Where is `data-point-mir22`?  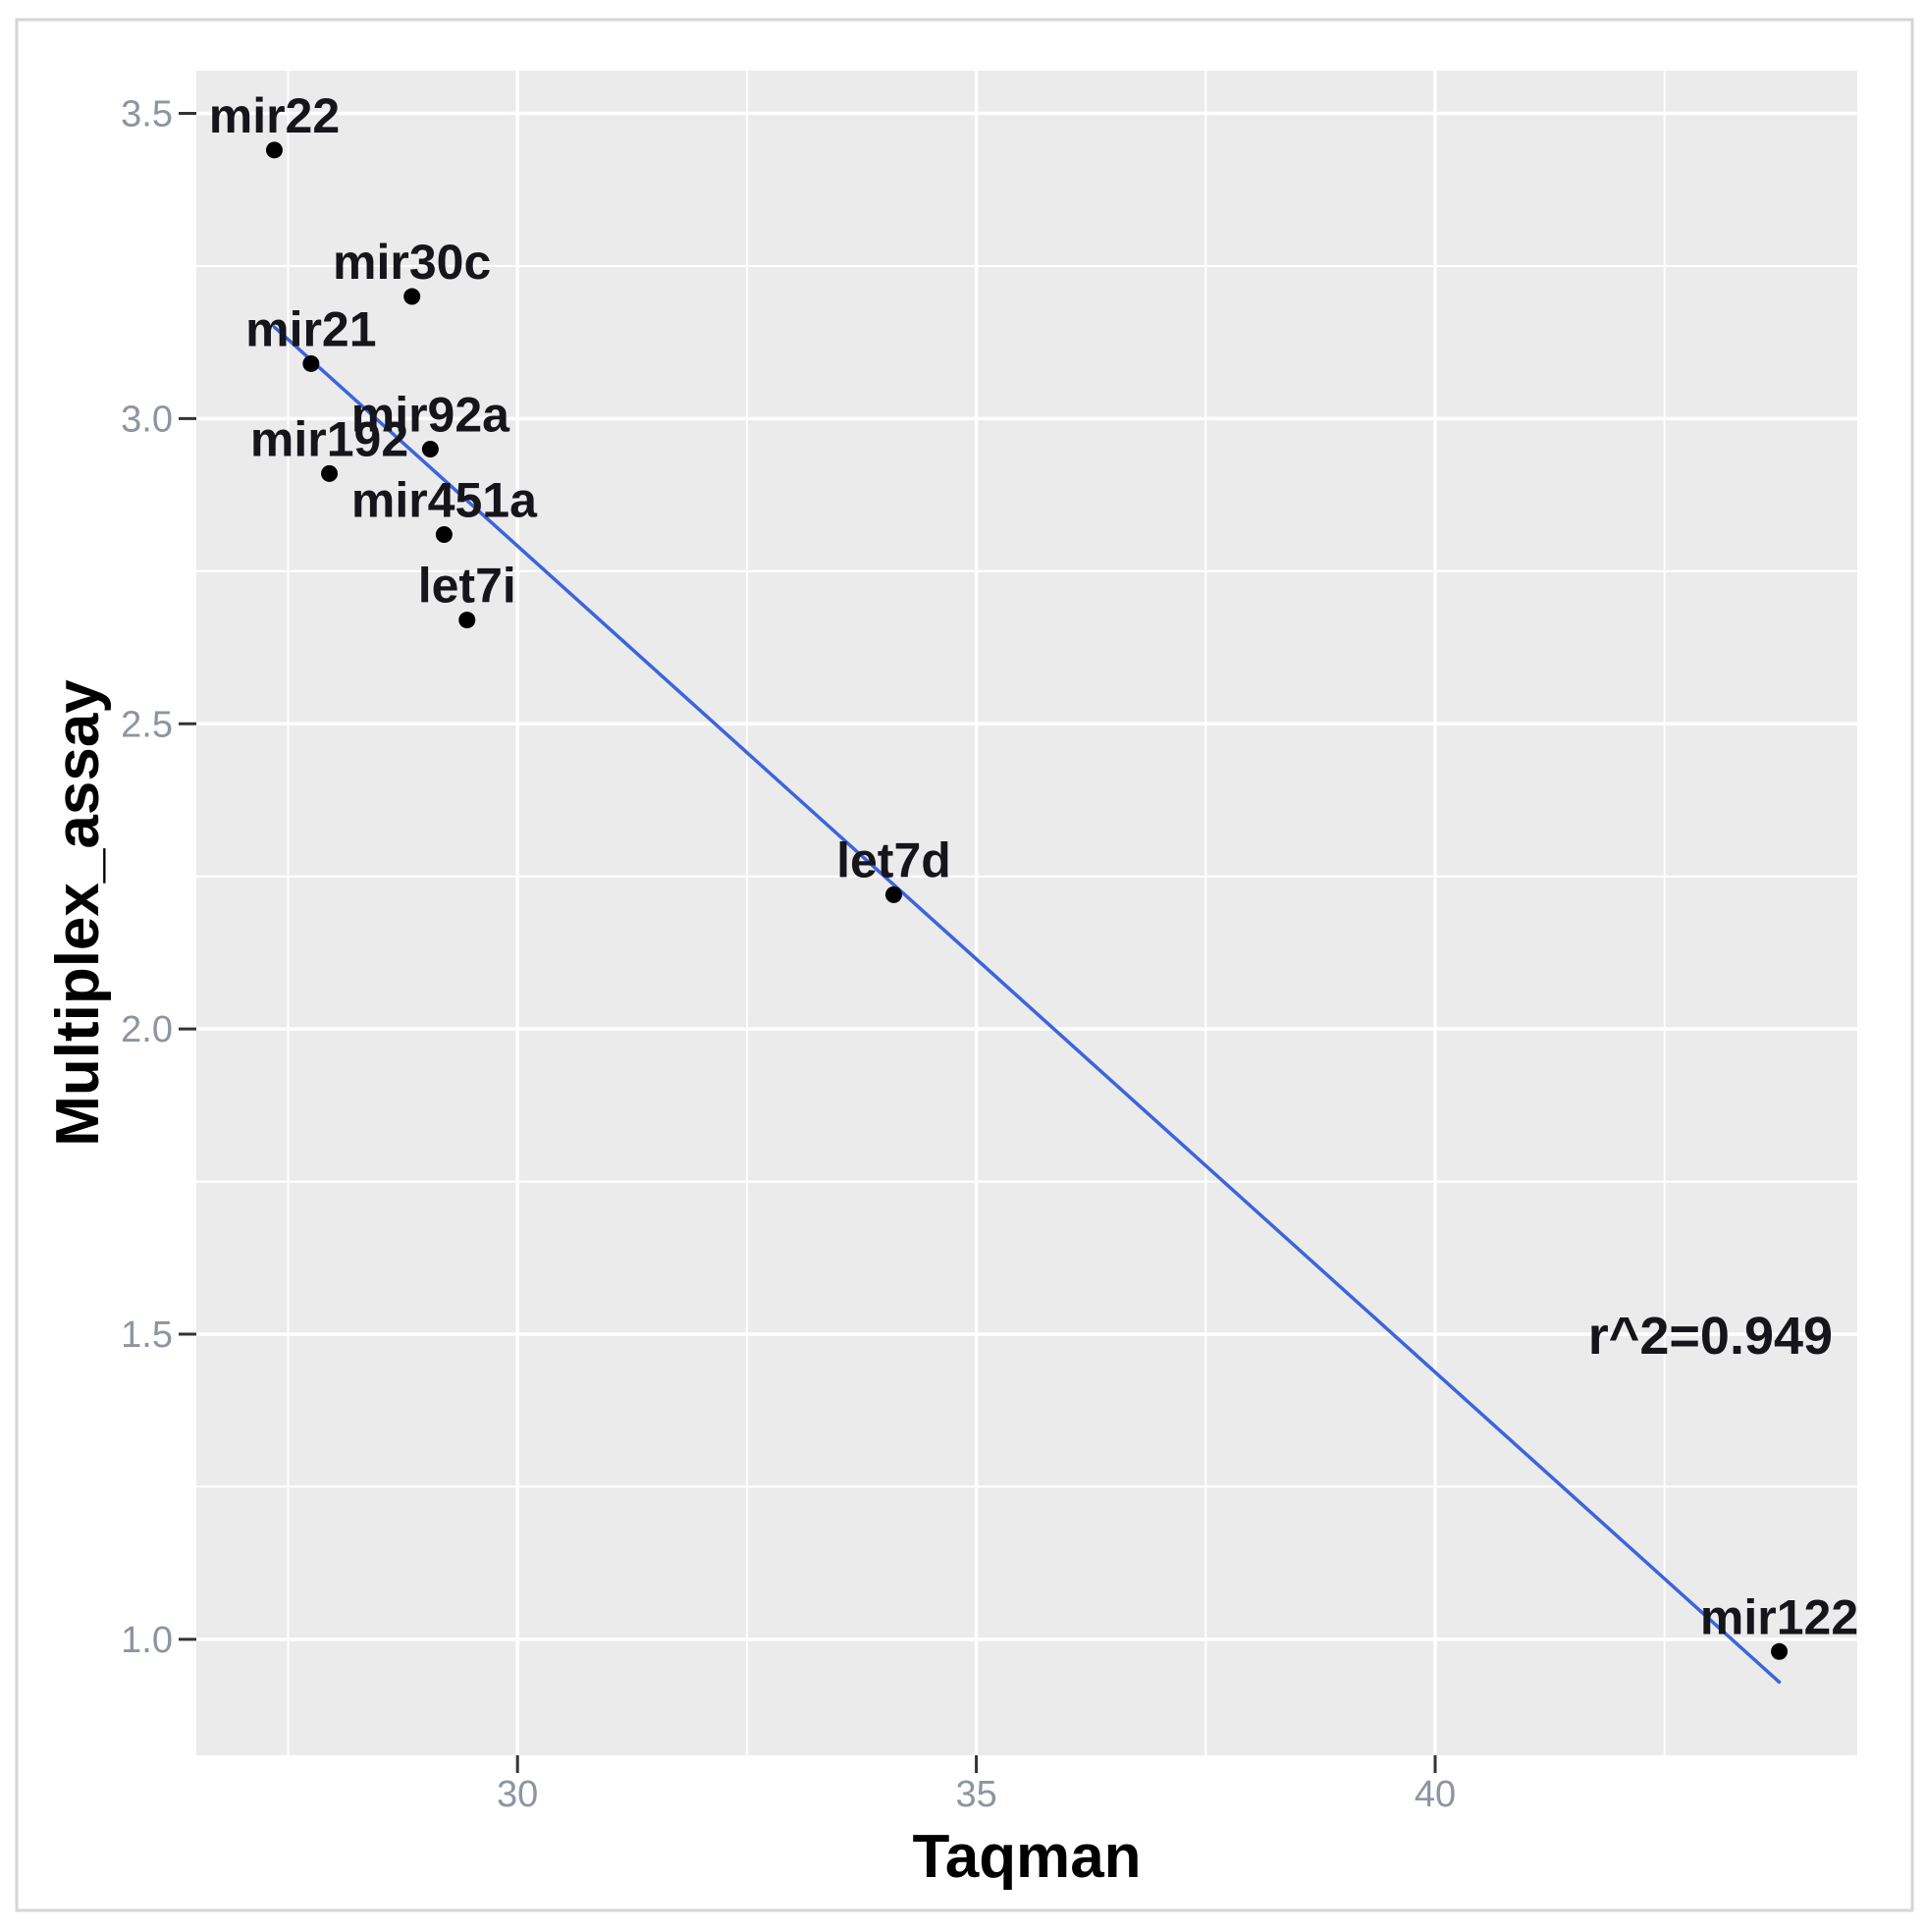
data-point-mir22 is located at coordinates (274, 150).